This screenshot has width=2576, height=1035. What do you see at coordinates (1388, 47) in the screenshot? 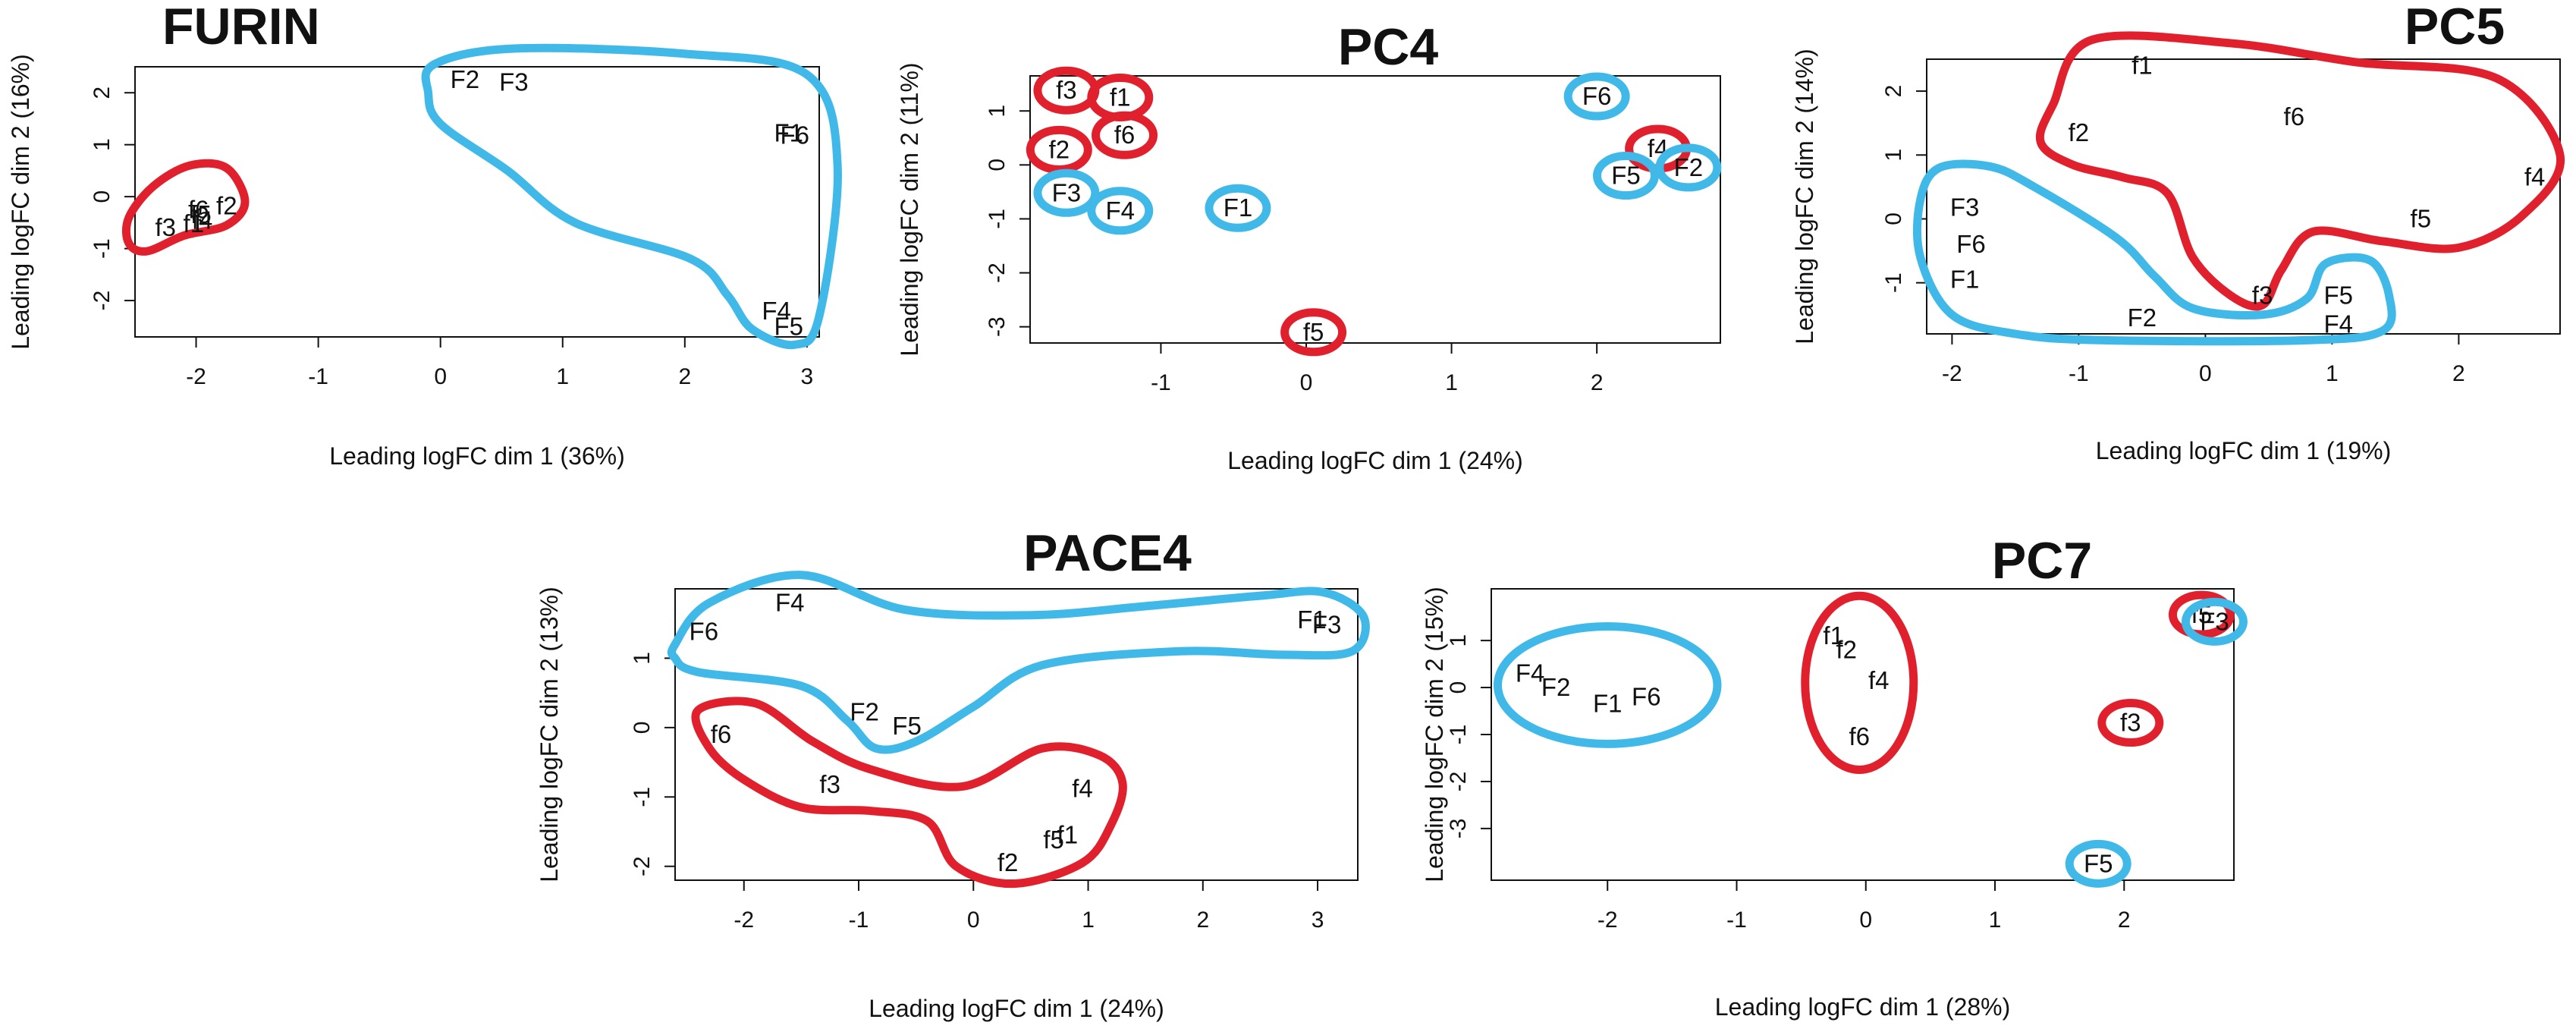
I see `chart-title: PC4` at bounding box center [1388, 47].